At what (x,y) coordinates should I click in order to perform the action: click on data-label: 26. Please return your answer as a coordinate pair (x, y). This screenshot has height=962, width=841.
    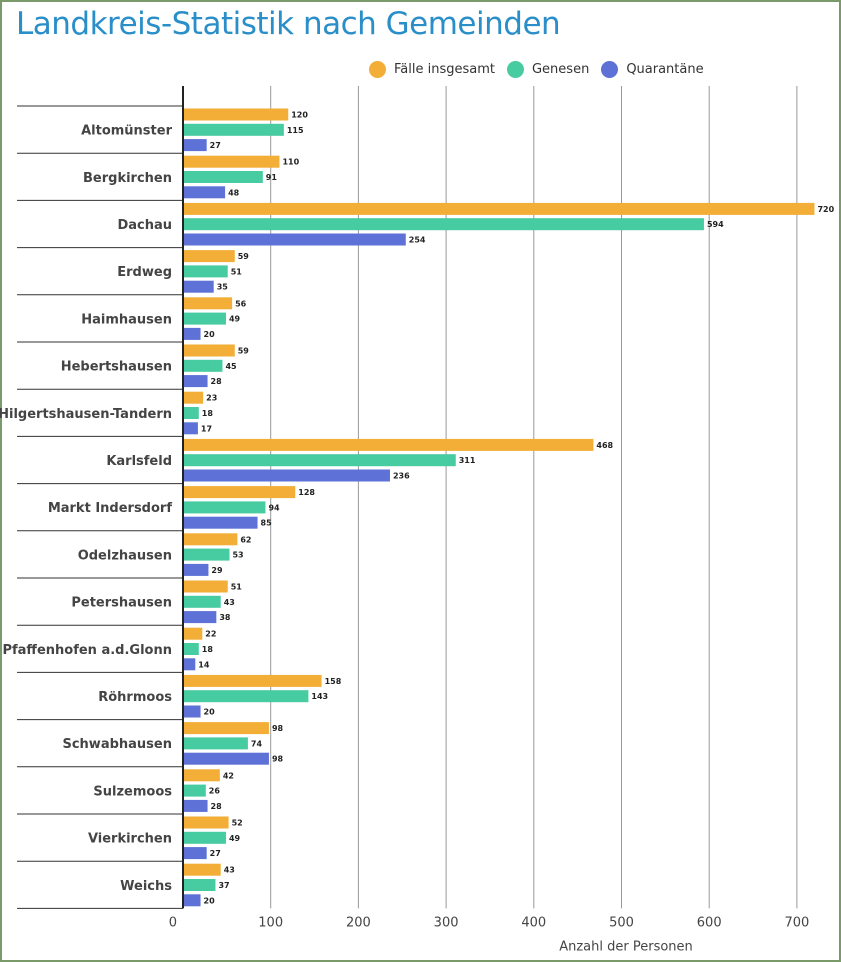
    Looking at the image, I should click on (215, 791).